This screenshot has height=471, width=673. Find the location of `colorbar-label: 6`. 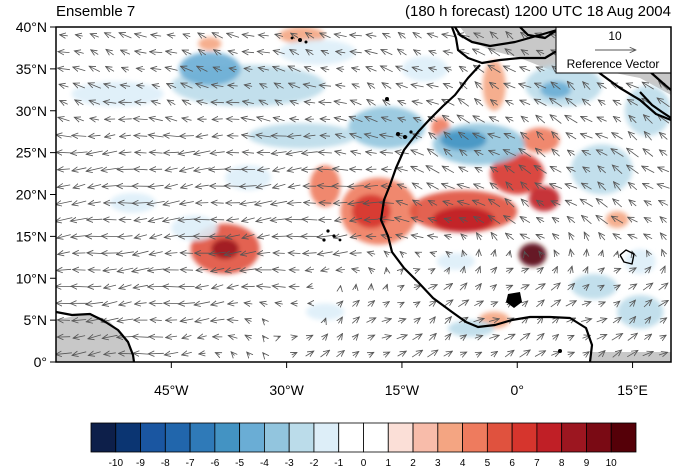

colorbar-label: 6 is located at coordinates (512, 463).